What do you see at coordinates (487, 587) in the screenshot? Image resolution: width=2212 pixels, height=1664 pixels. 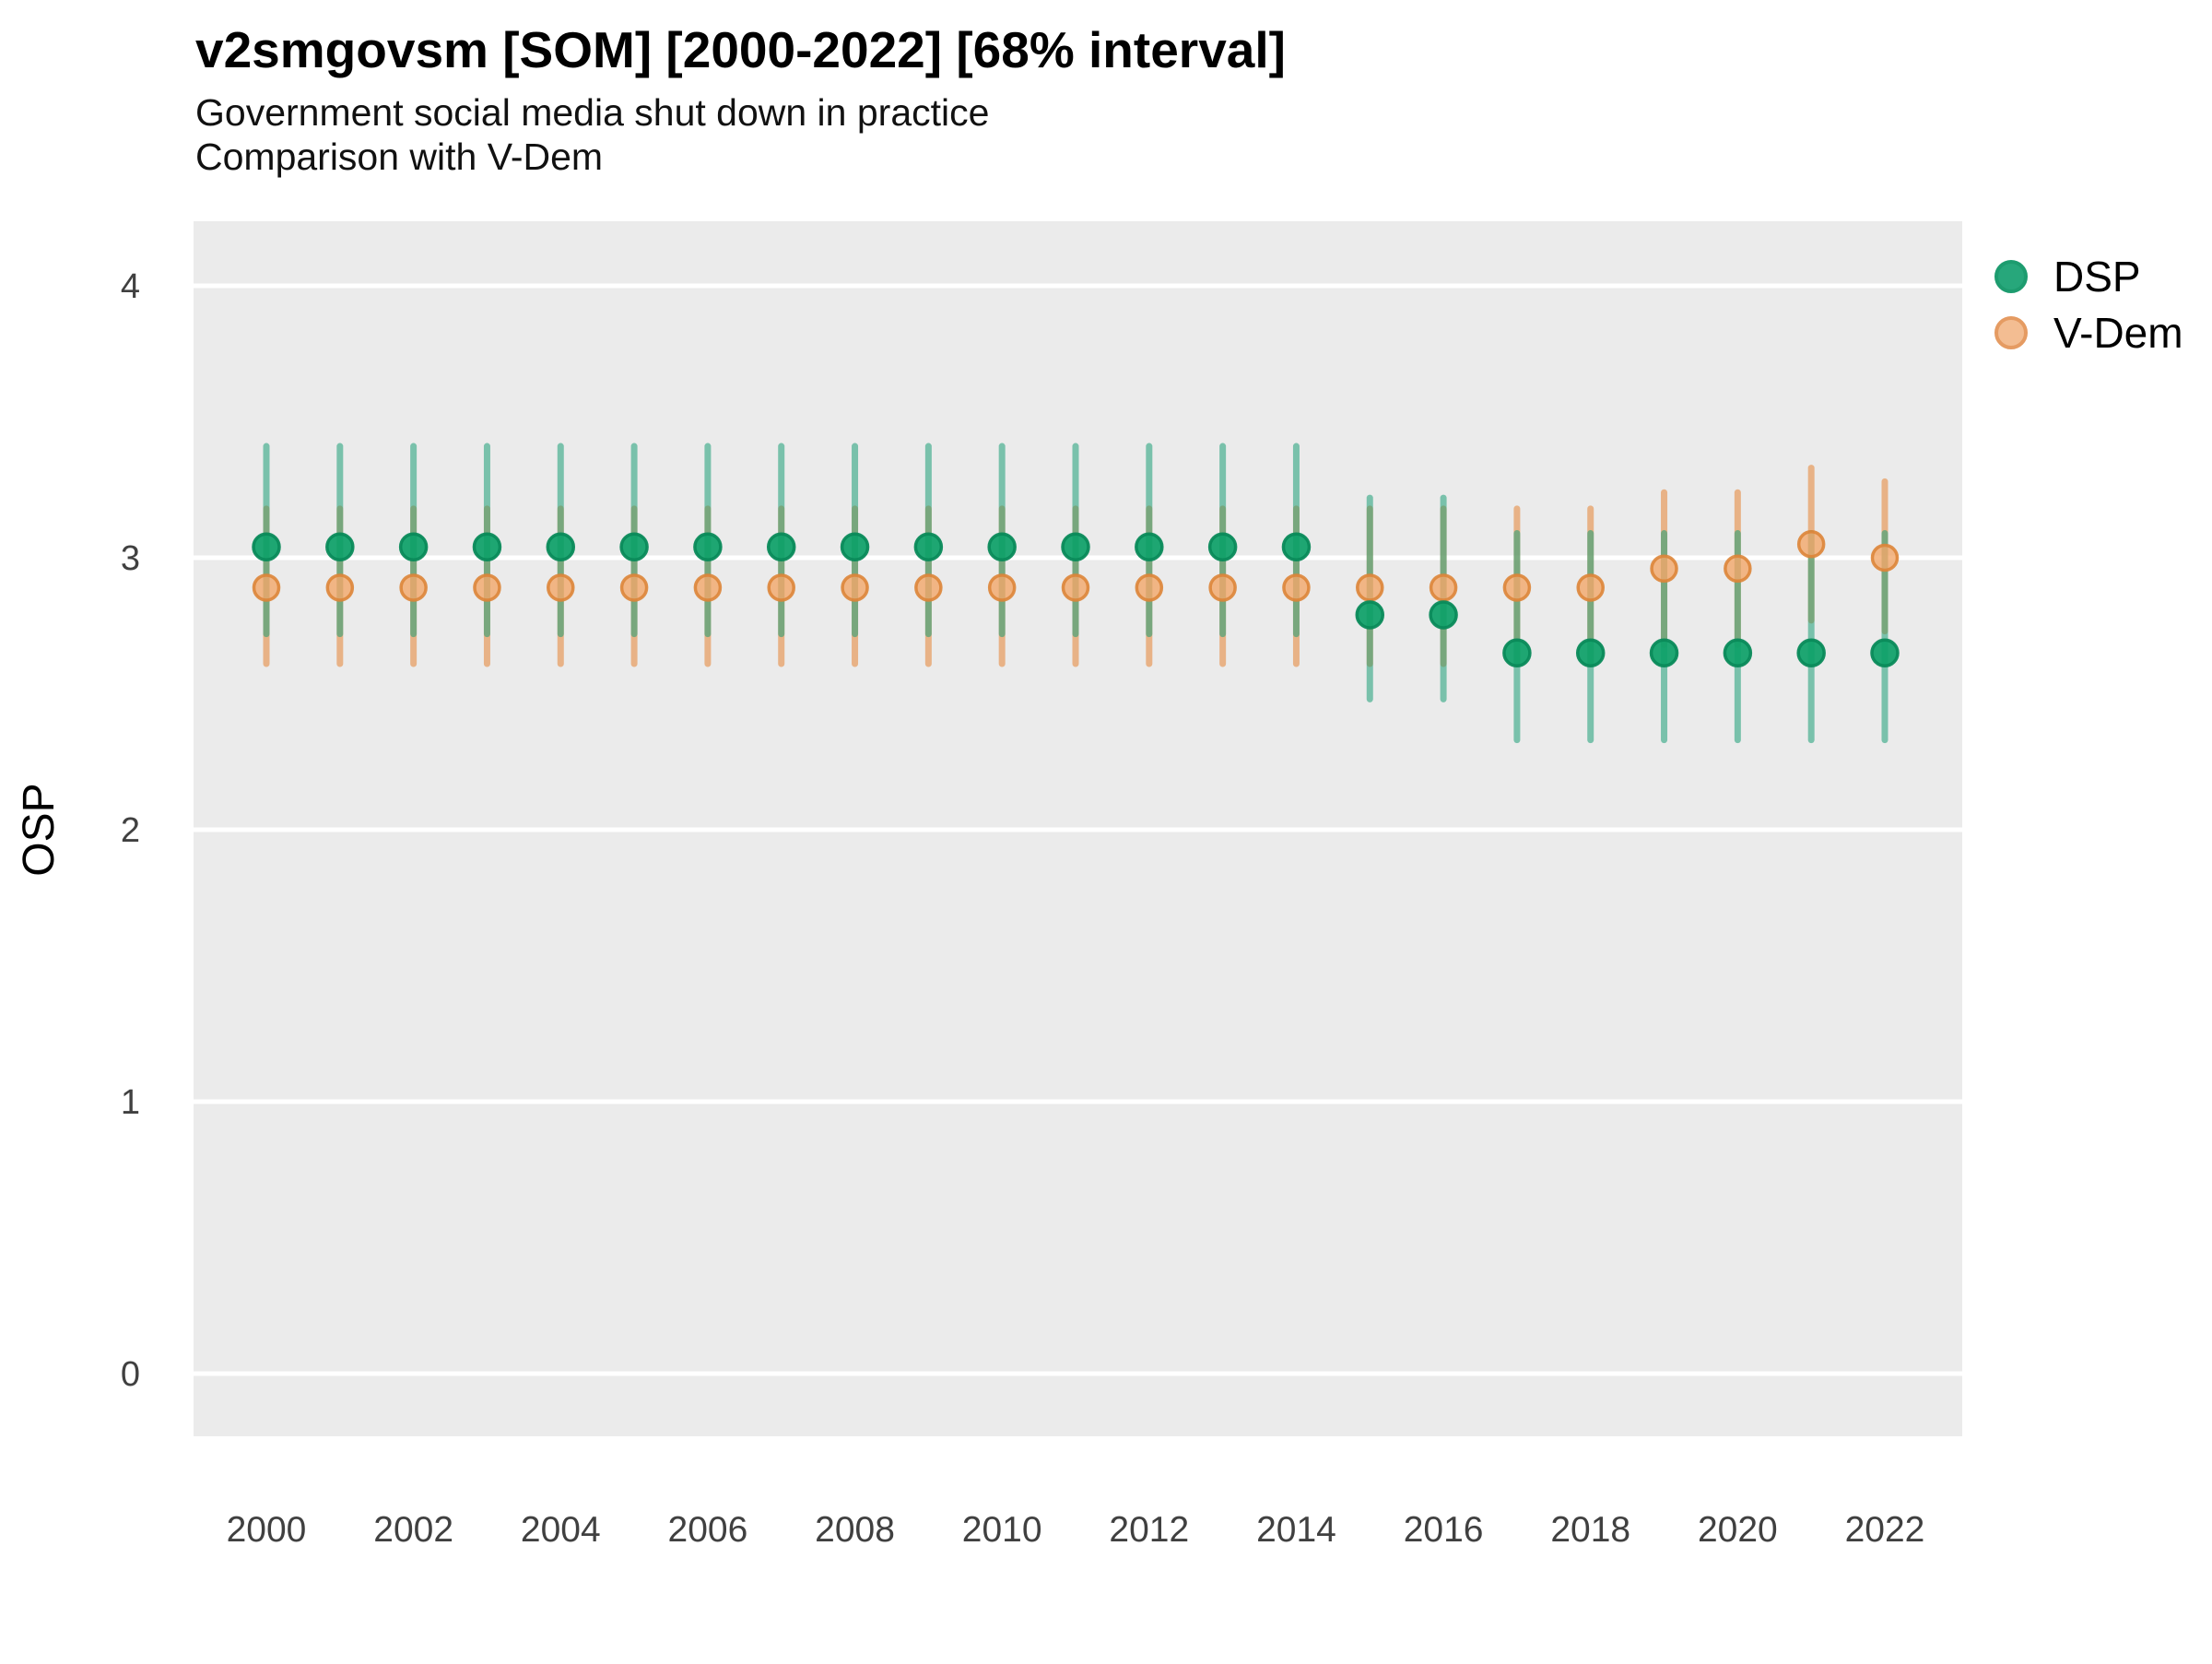 I see `vdem-point-2003` at bounding box center [487, 587].